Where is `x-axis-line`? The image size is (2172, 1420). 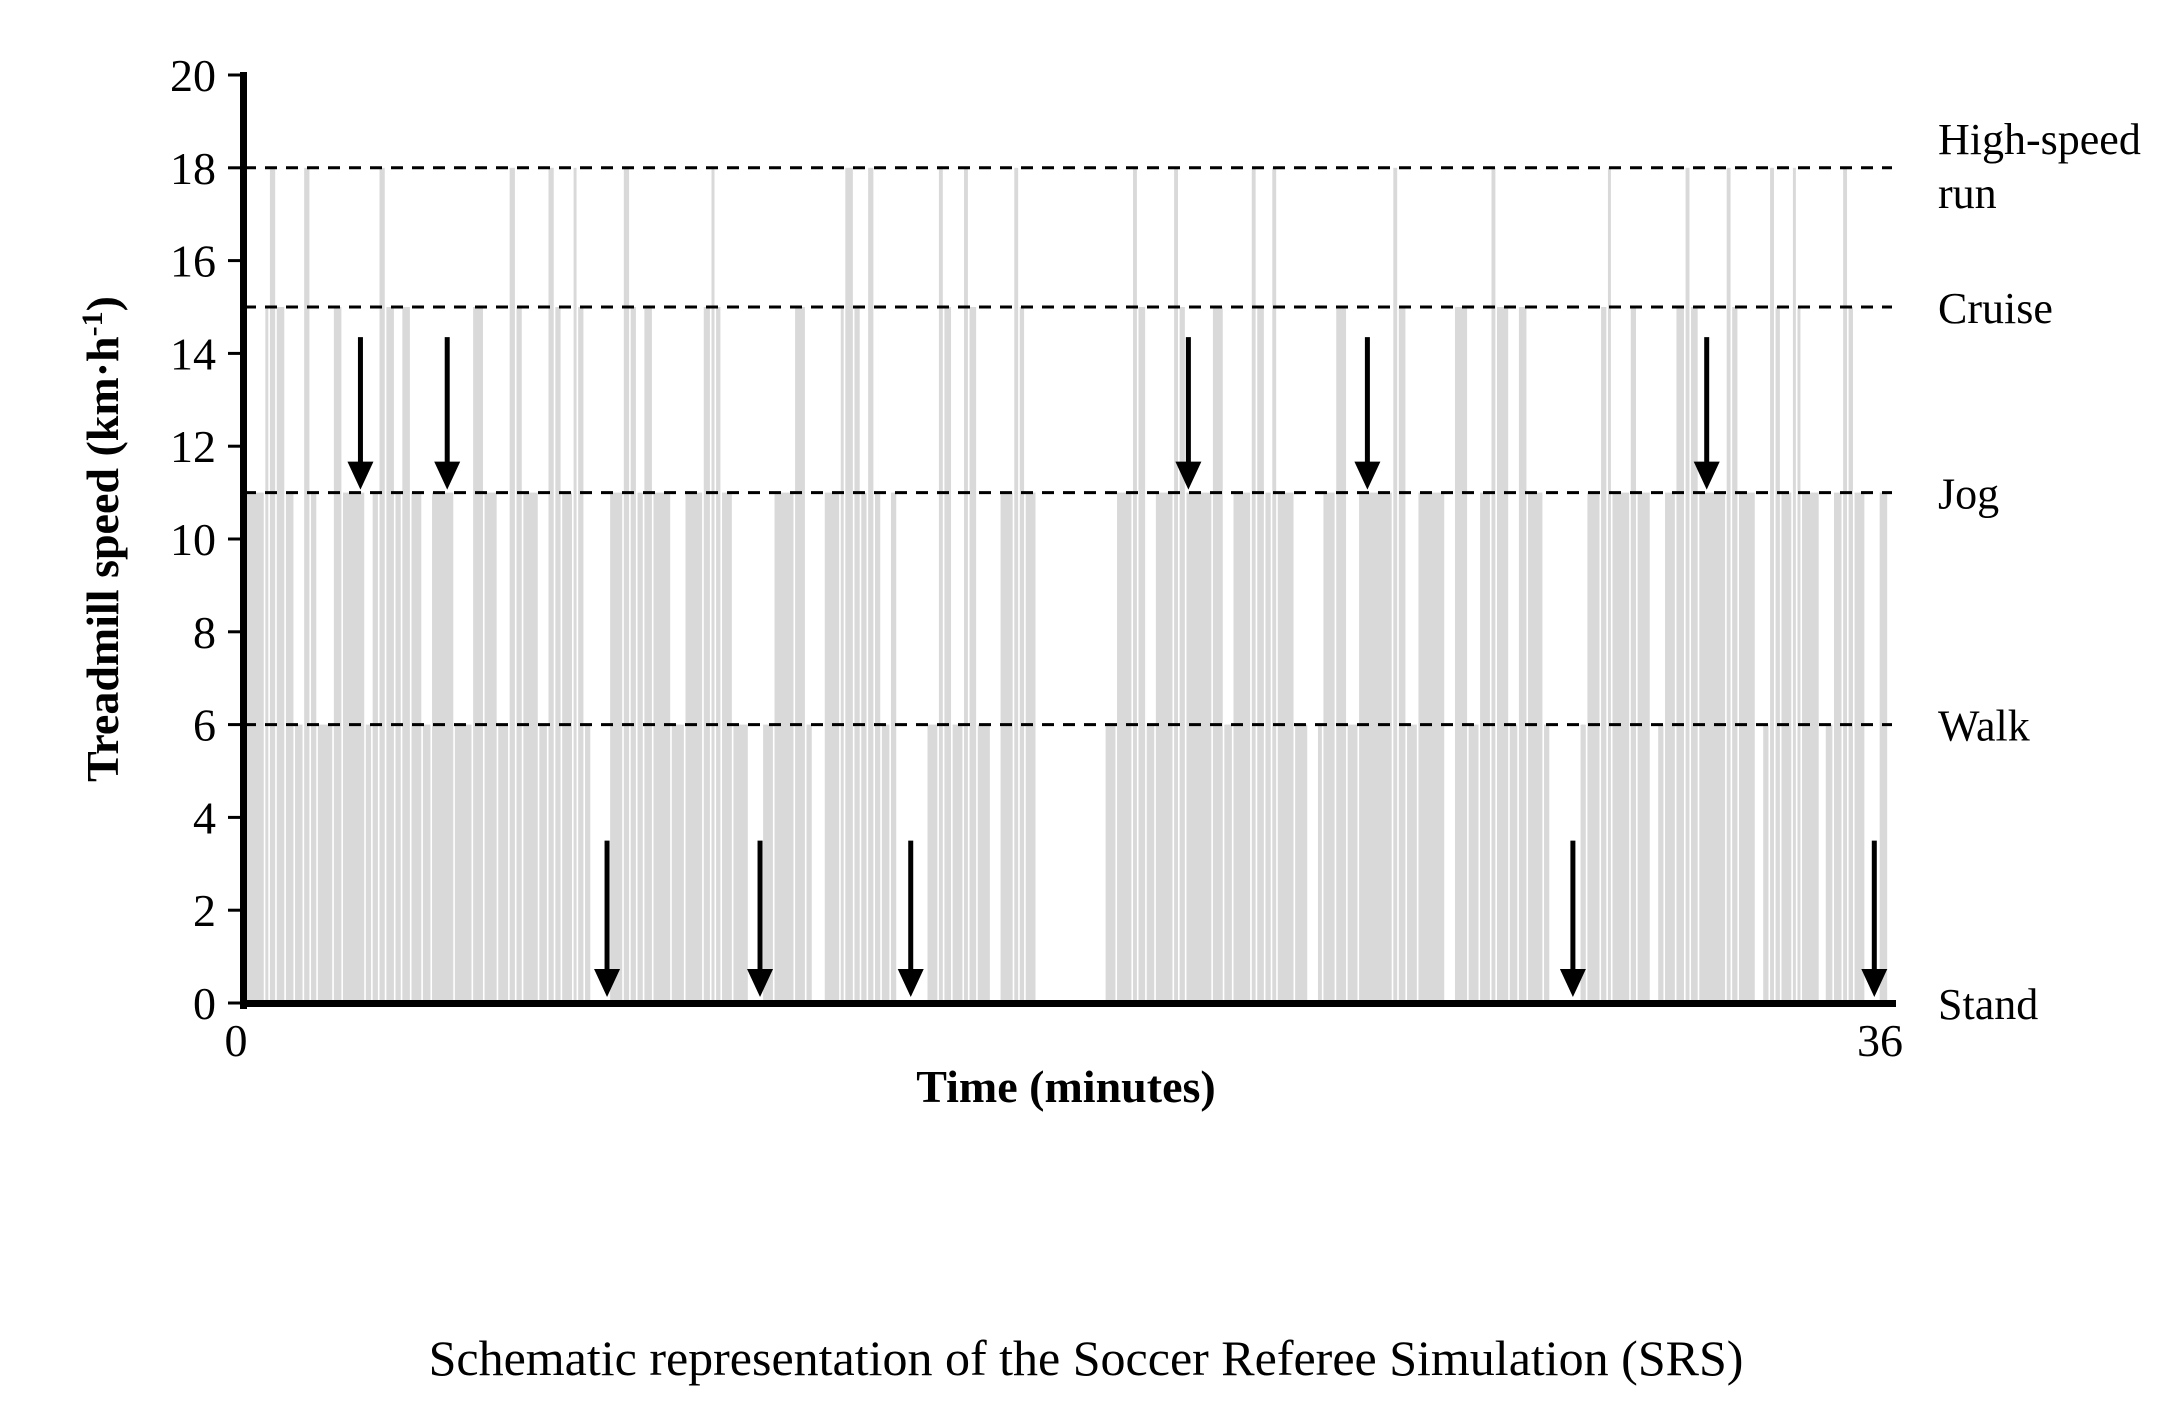 x-axis-line is located at coordinates (1068, 1003).